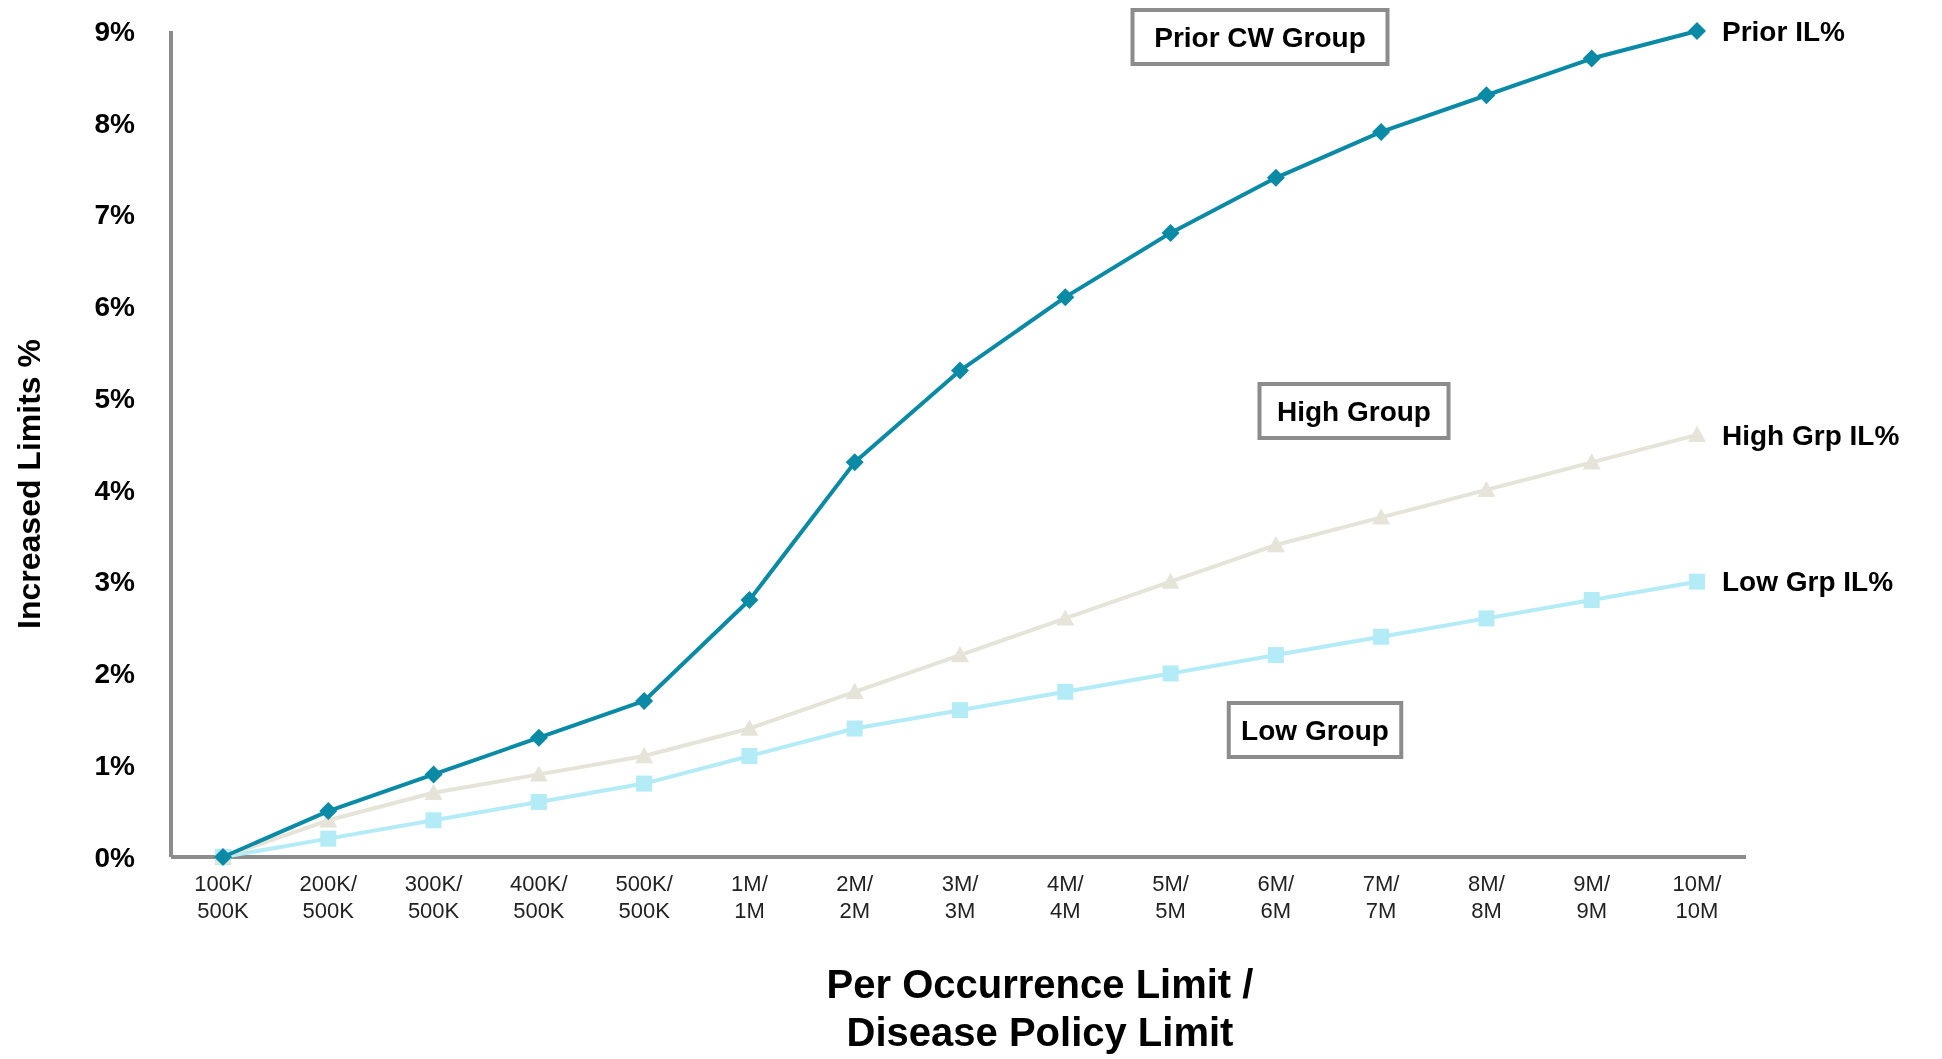 This screenshot has width=1942, height=1059. What do you see at coordinates (1354, 411) in the screenshot?
I see `annotation: High Group` at bounding box center [1354, 411].